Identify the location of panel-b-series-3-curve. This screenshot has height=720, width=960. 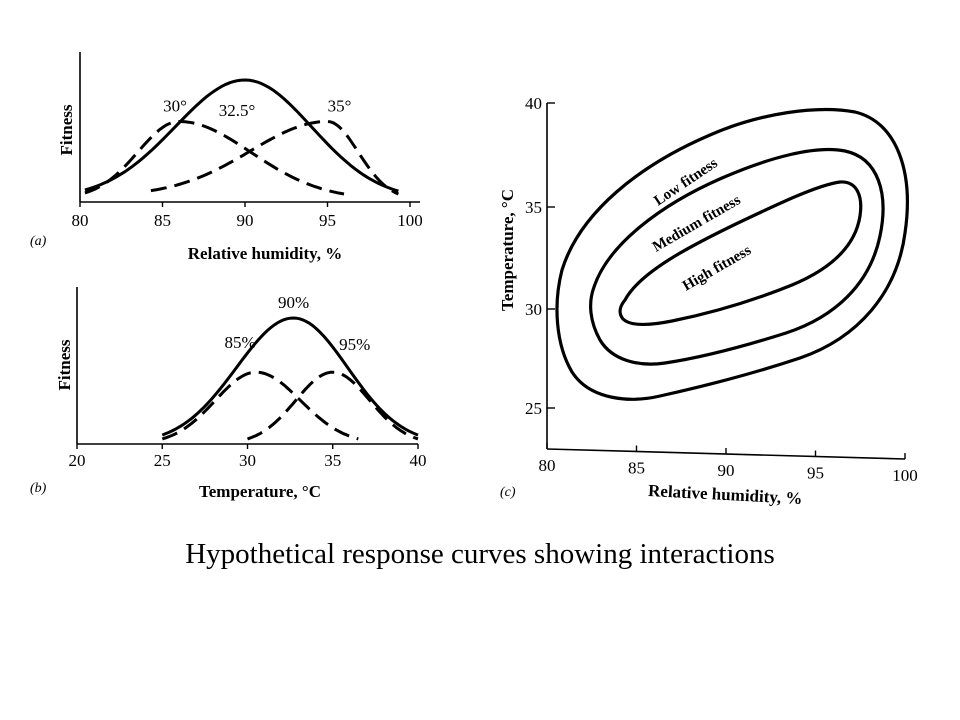
(333, 405).